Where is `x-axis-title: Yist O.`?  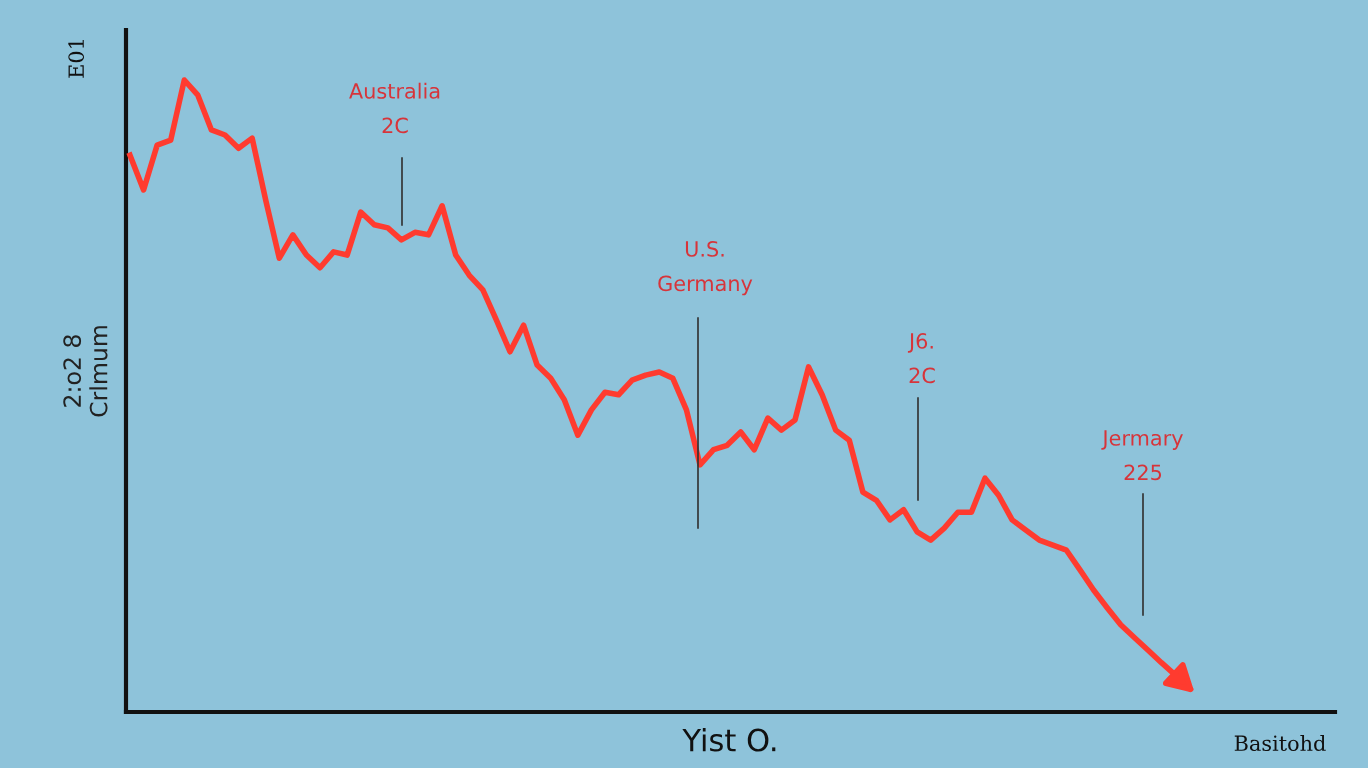 x-axis-title: Yist O. is located at coordinates (729, 739).